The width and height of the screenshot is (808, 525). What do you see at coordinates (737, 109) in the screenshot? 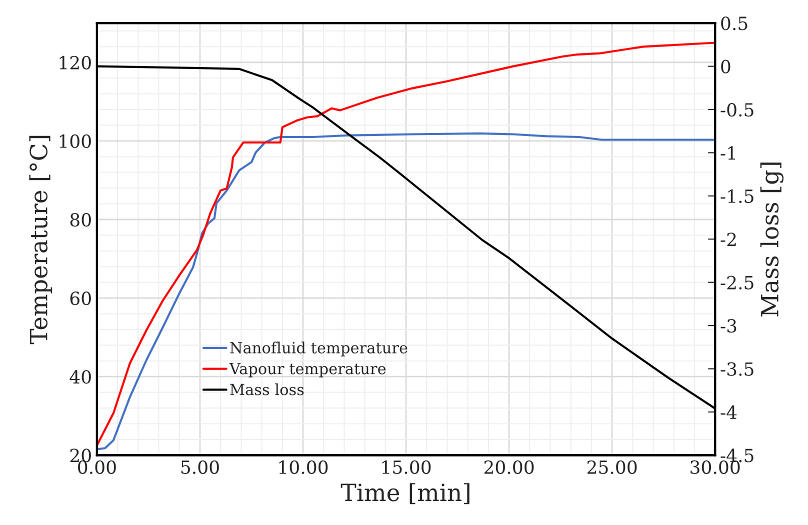
I see `y2-tick-label: -0.5` at bounding box center [737, 109].